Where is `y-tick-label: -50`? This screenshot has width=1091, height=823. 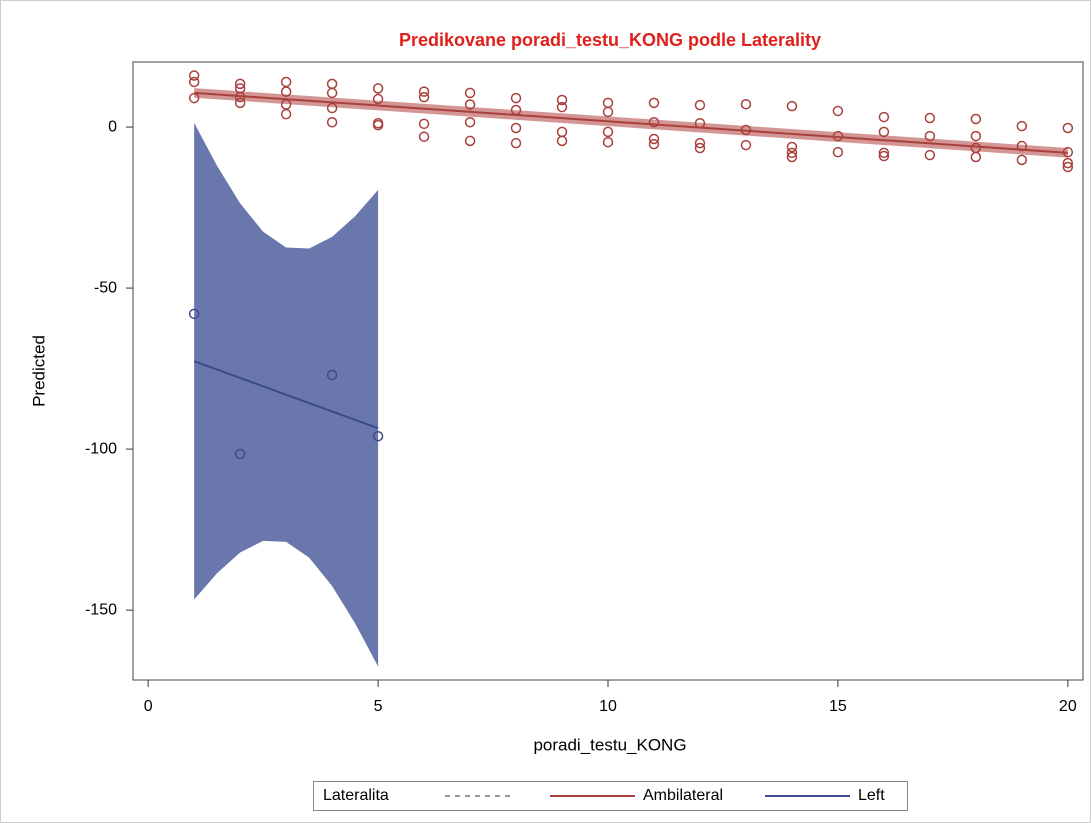
y-tick-label: -50 is located at coordinates (105, 287).